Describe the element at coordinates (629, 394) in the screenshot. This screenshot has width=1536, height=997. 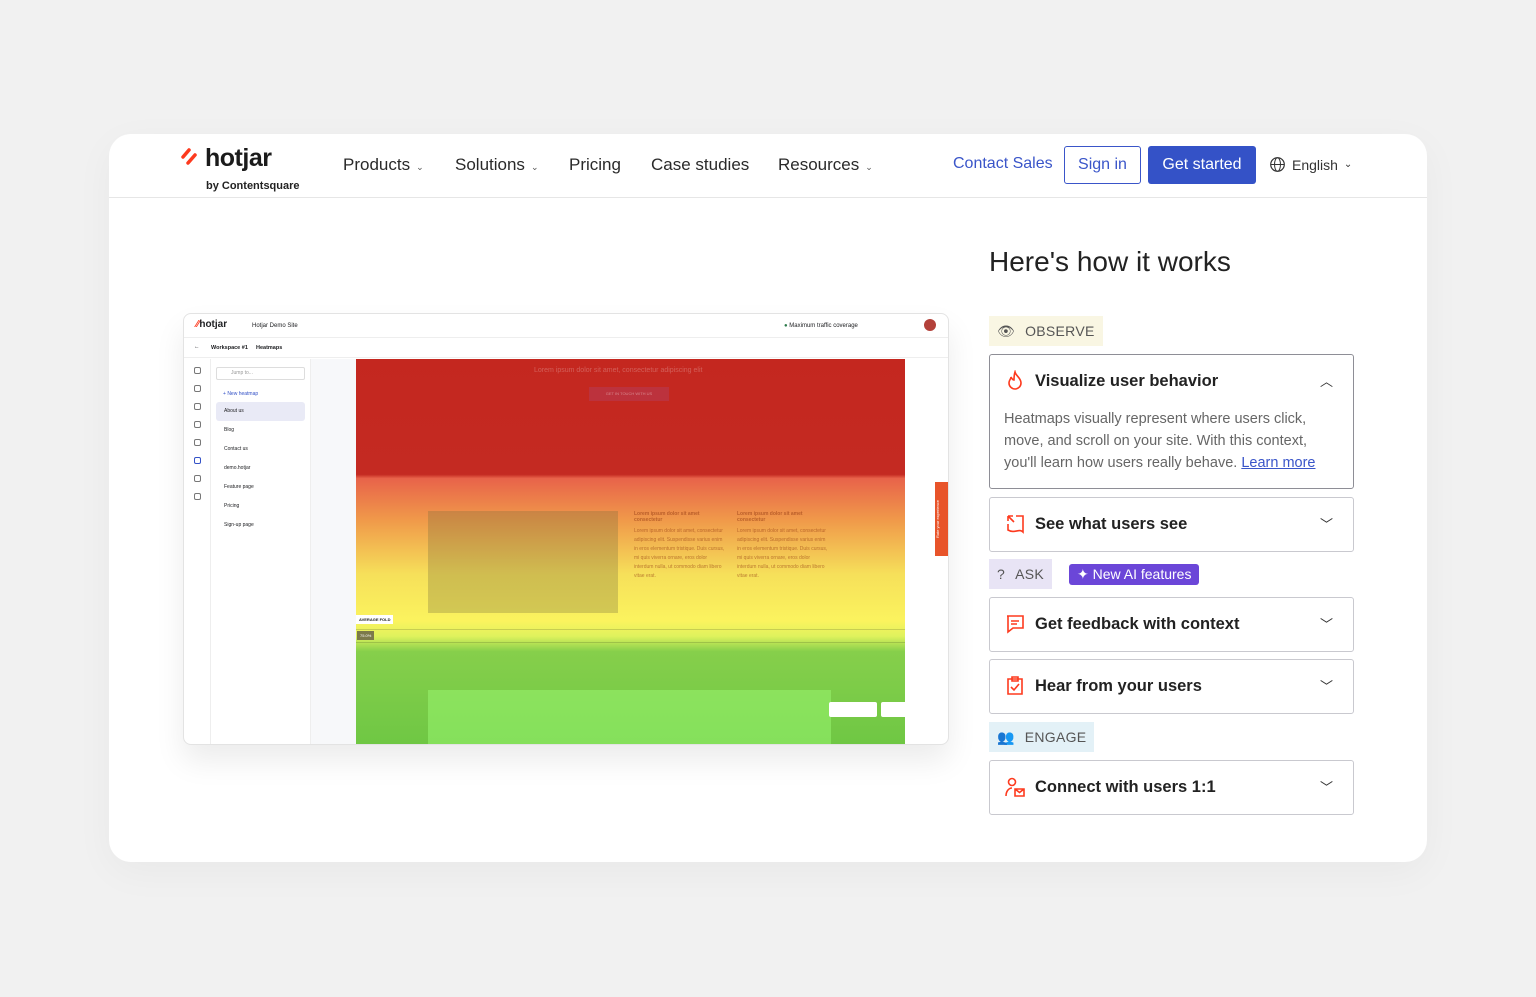
I see `mock-hero-button: GET IN TOUCH WITH US` at that location.